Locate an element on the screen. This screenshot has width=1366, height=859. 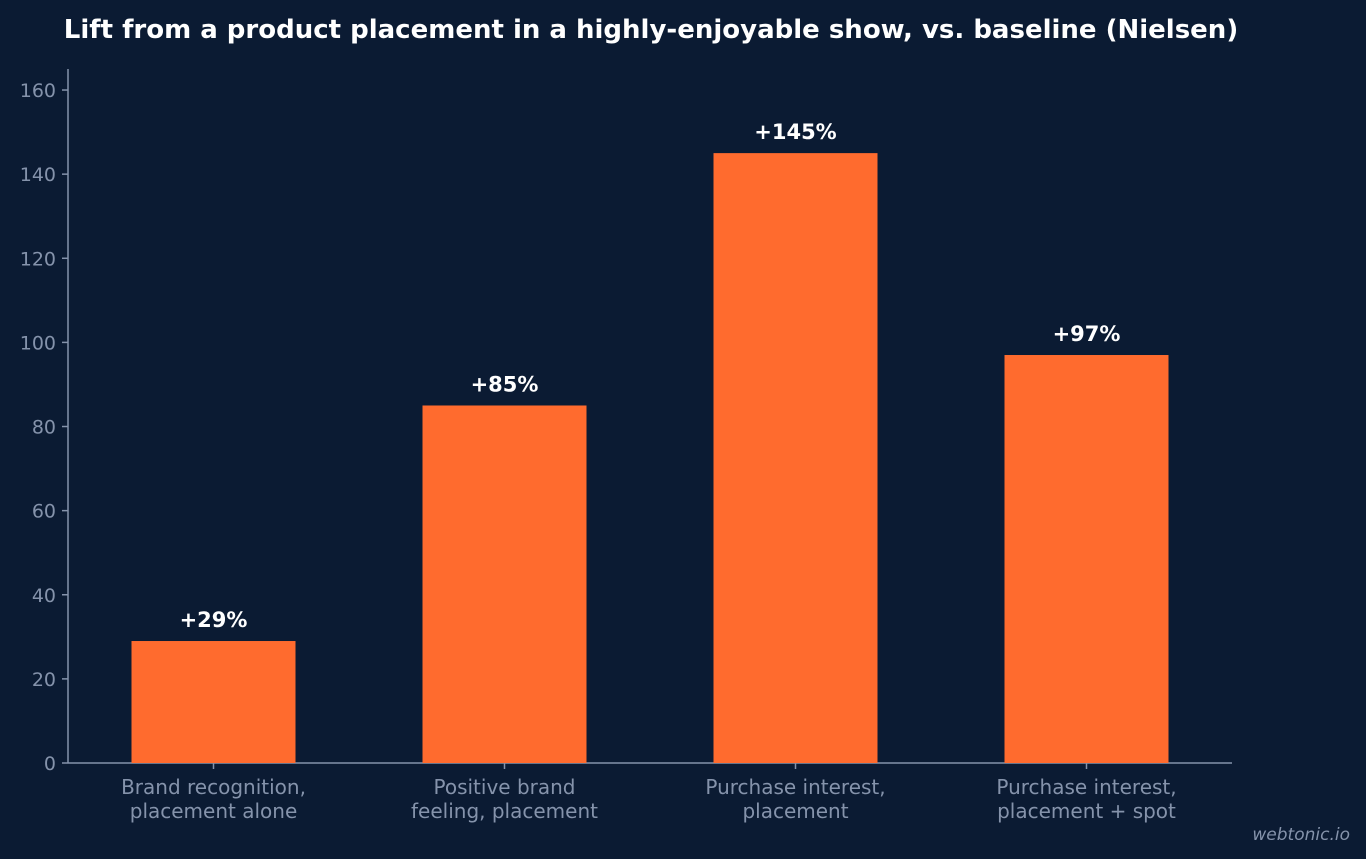
y-tick-label: 140 is located at coordinates (38, 175).